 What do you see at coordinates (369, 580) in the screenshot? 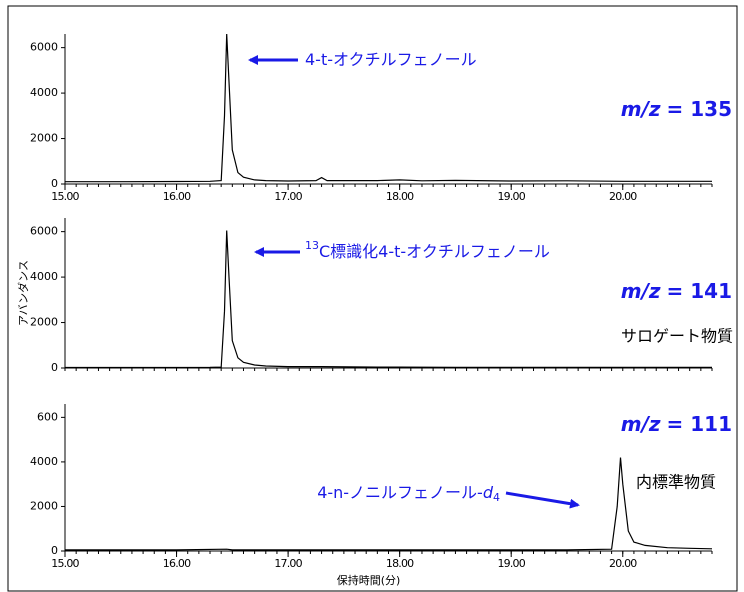
I see `x-axis-label: 保持時間(分)` at bounding box center [369, 580].